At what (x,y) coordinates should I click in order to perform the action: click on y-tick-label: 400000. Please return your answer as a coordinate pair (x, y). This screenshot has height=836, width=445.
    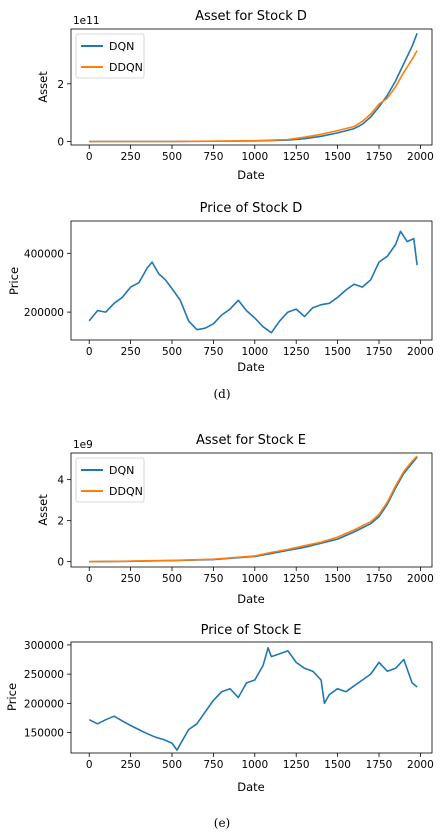
    Looking at the image, I should click on (44, 254).